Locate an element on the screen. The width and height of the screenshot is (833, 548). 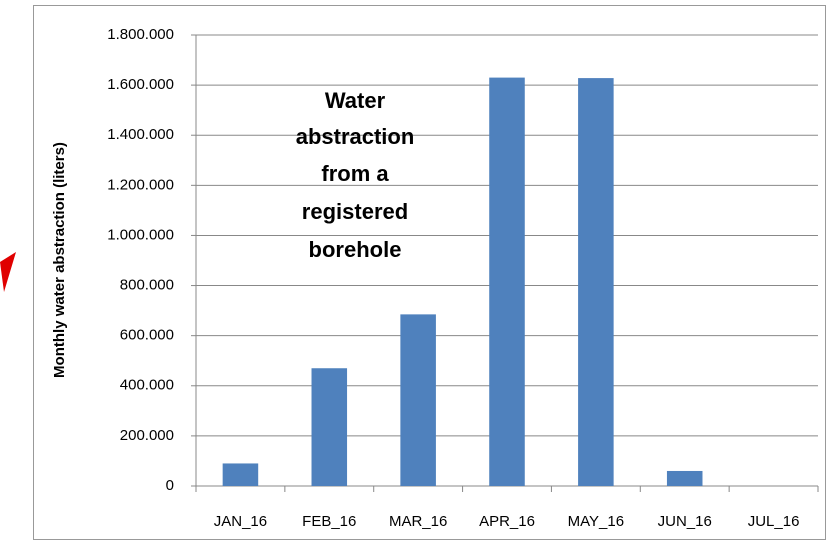
y-tick-label: 600.000 is located at coordinates (147, 335).